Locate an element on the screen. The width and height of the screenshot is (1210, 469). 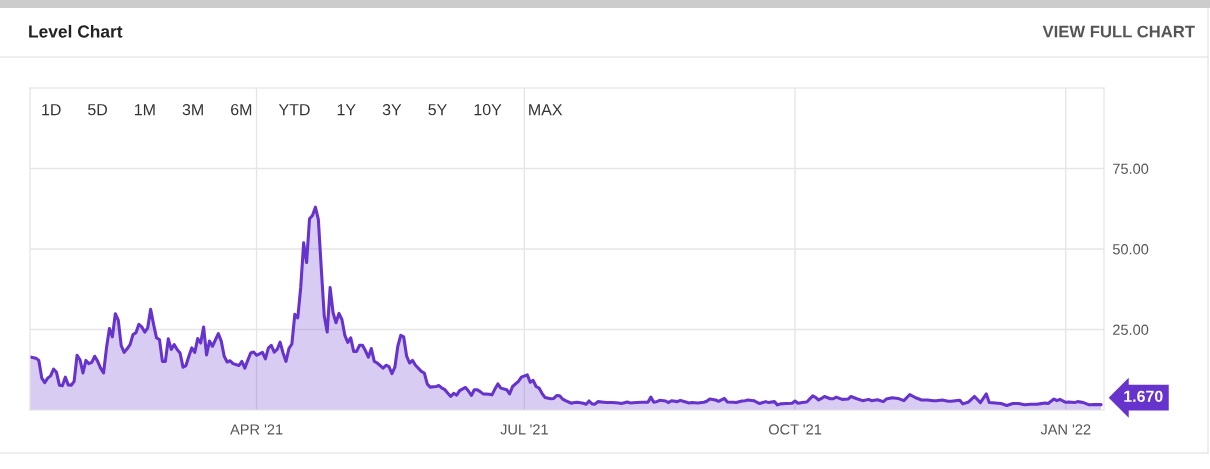
annotation: YTD is located at coordinates (294, 110).